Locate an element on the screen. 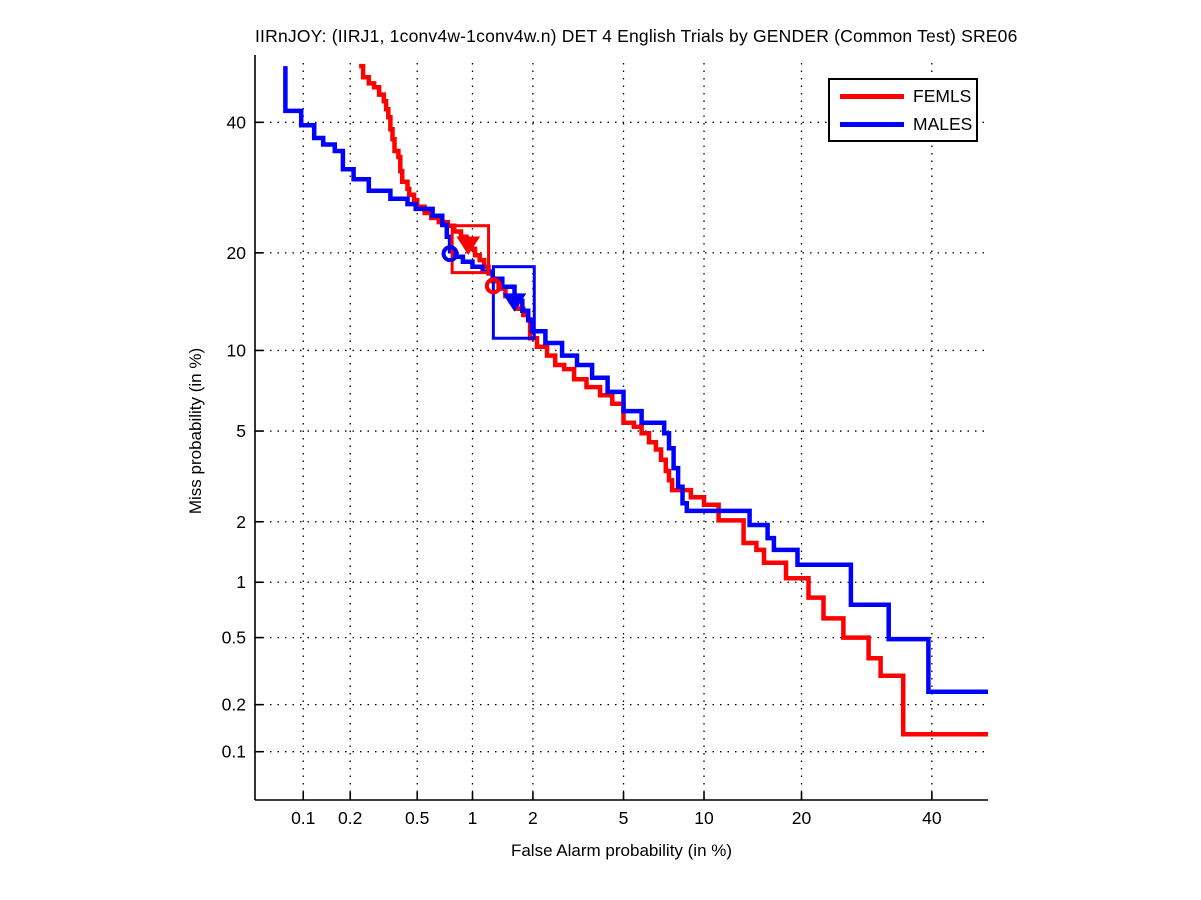 The height and width of the screenshot is (900, 1201). x-tick-label: 40 is located at coordinates (932, 818).